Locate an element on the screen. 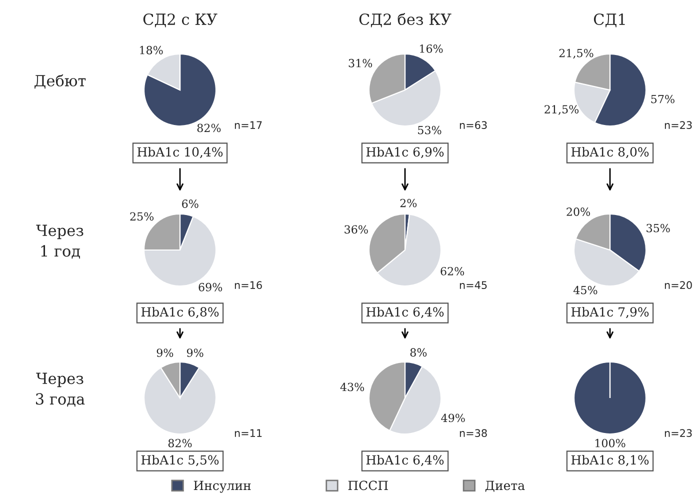 This screenshot has width=697, height=498. text: n=17 is located at coordinates (248, 125).